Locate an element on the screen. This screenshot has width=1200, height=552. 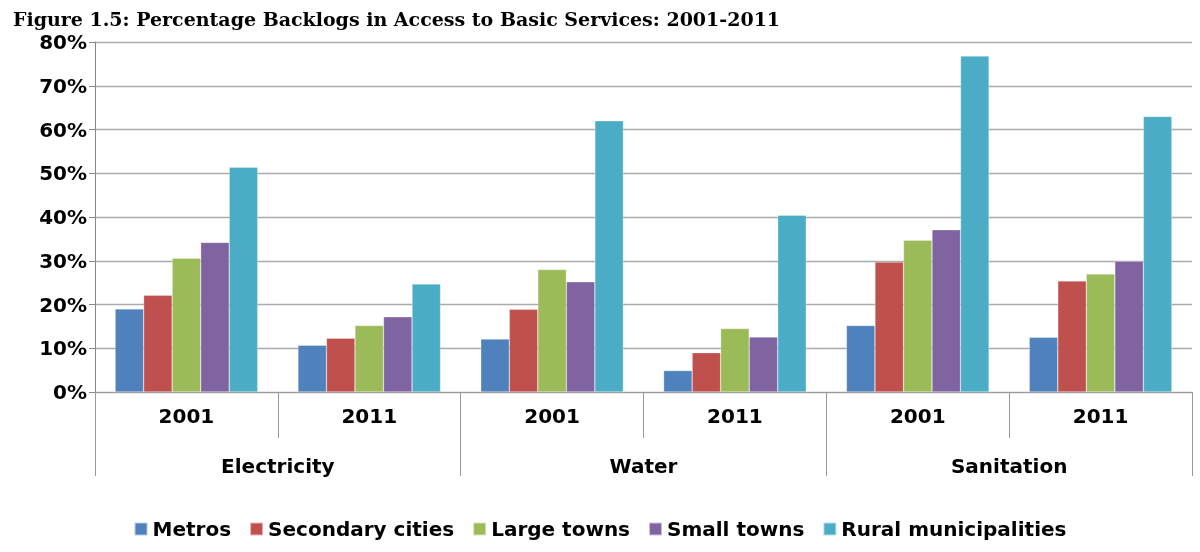
y-tick-label: 0% is located at coordinates (70, 392).